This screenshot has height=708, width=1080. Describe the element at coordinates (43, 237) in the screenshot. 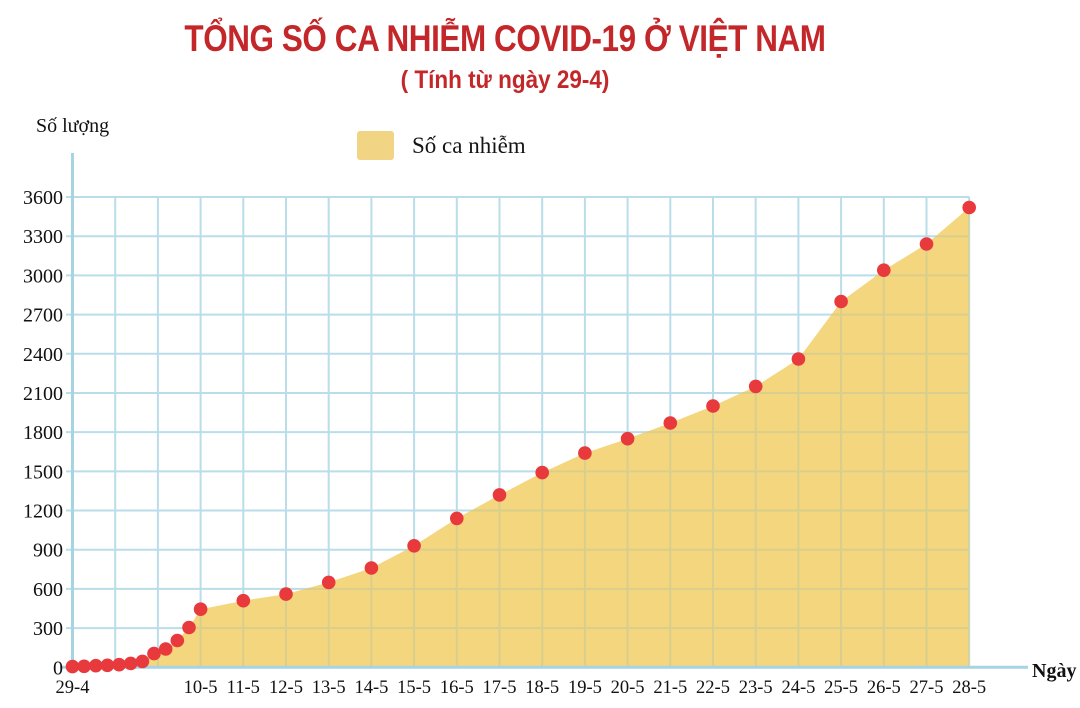

I see `y-tick-label: 3300` at that location.